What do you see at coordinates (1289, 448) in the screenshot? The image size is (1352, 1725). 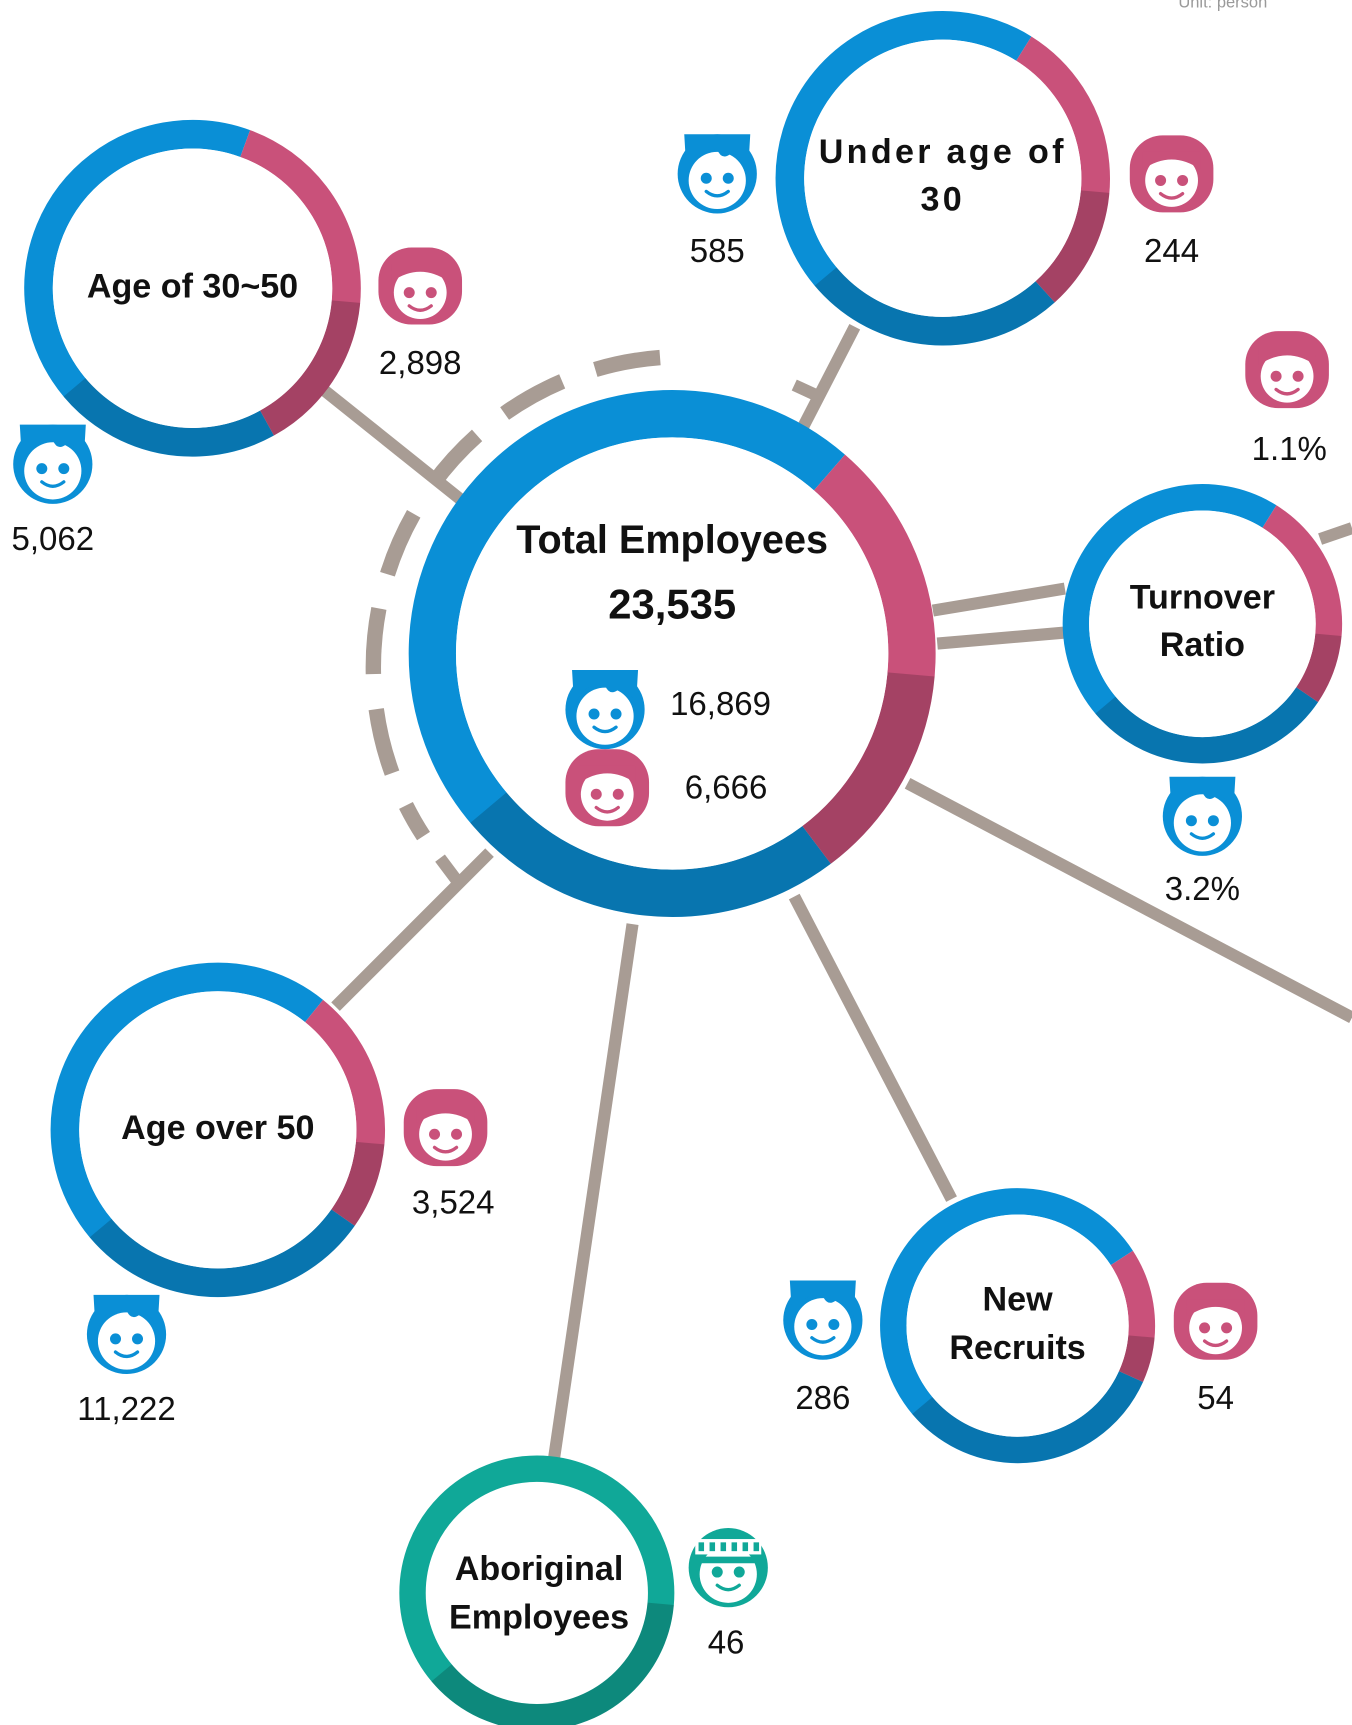 I see `female-count: 1.1%` at bounding box center [1289, 448].